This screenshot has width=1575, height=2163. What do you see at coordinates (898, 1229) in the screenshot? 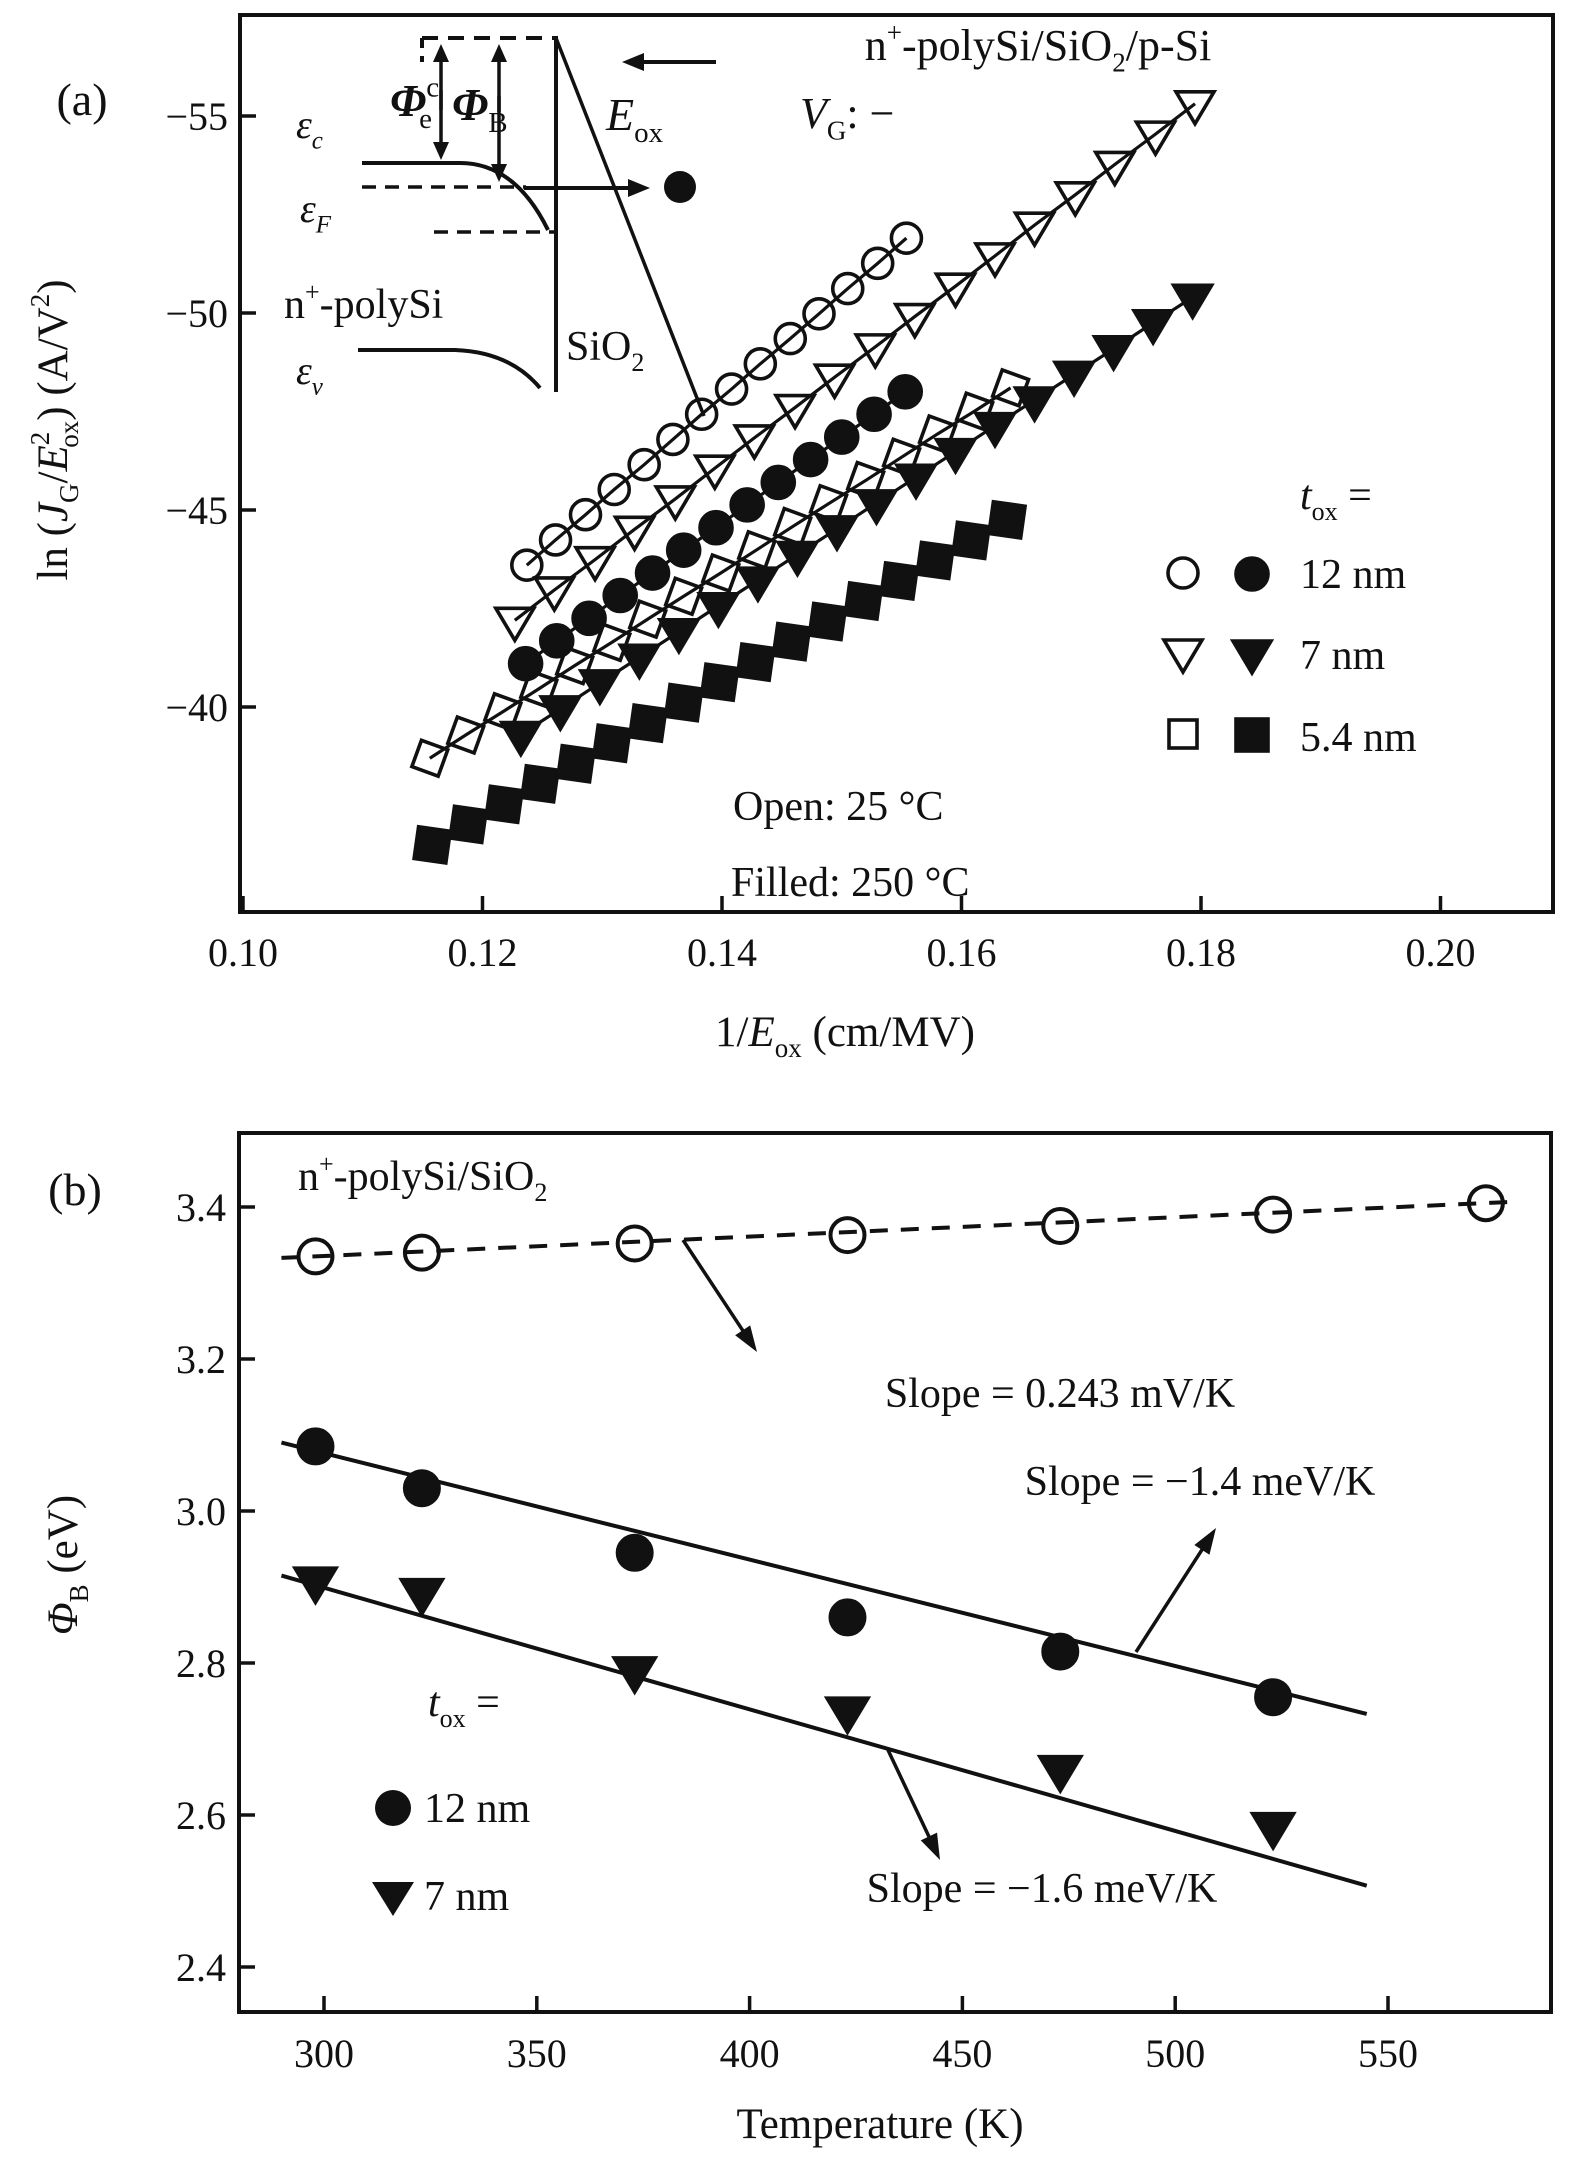
I see `fit-line-open-circle` at bounding box center [898, 1229].